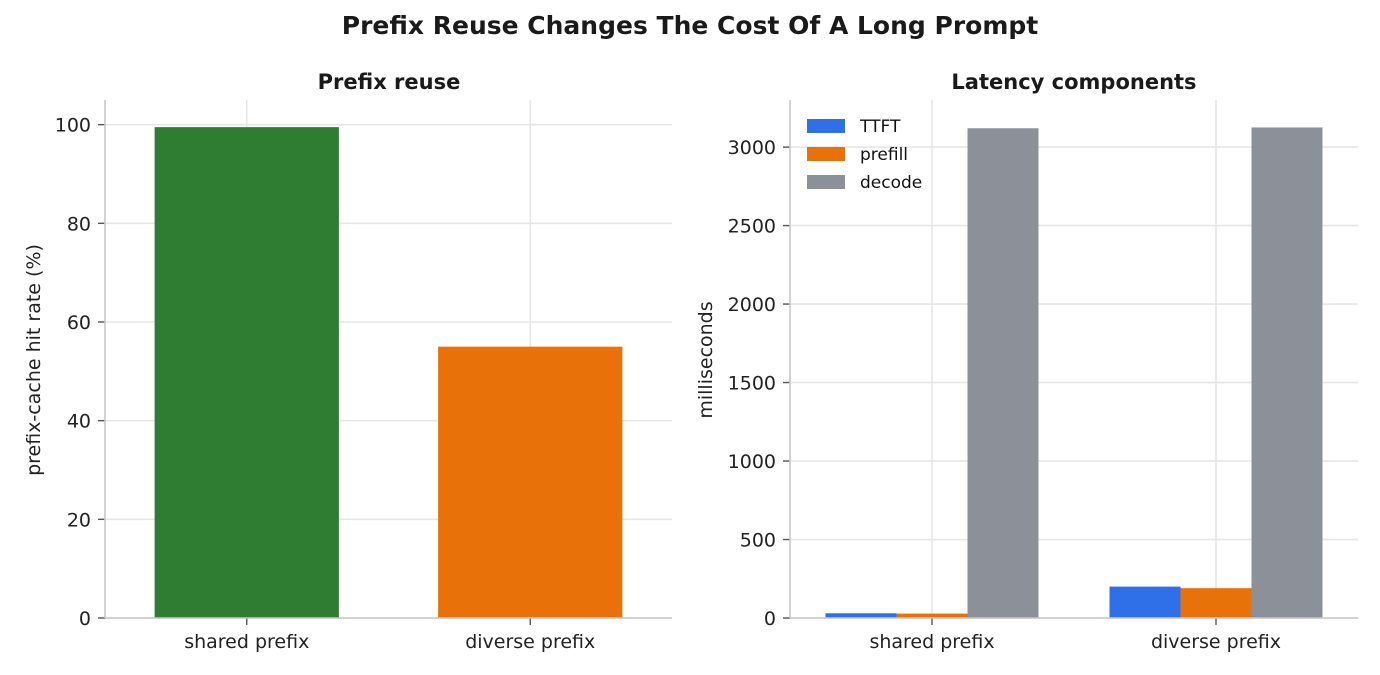 This screenshot has width=1380, height=675. What do you see at coordinates (826, 154) in the screenshot?
I see `legend-swatch-prefill` at bounding box center [826, 154].